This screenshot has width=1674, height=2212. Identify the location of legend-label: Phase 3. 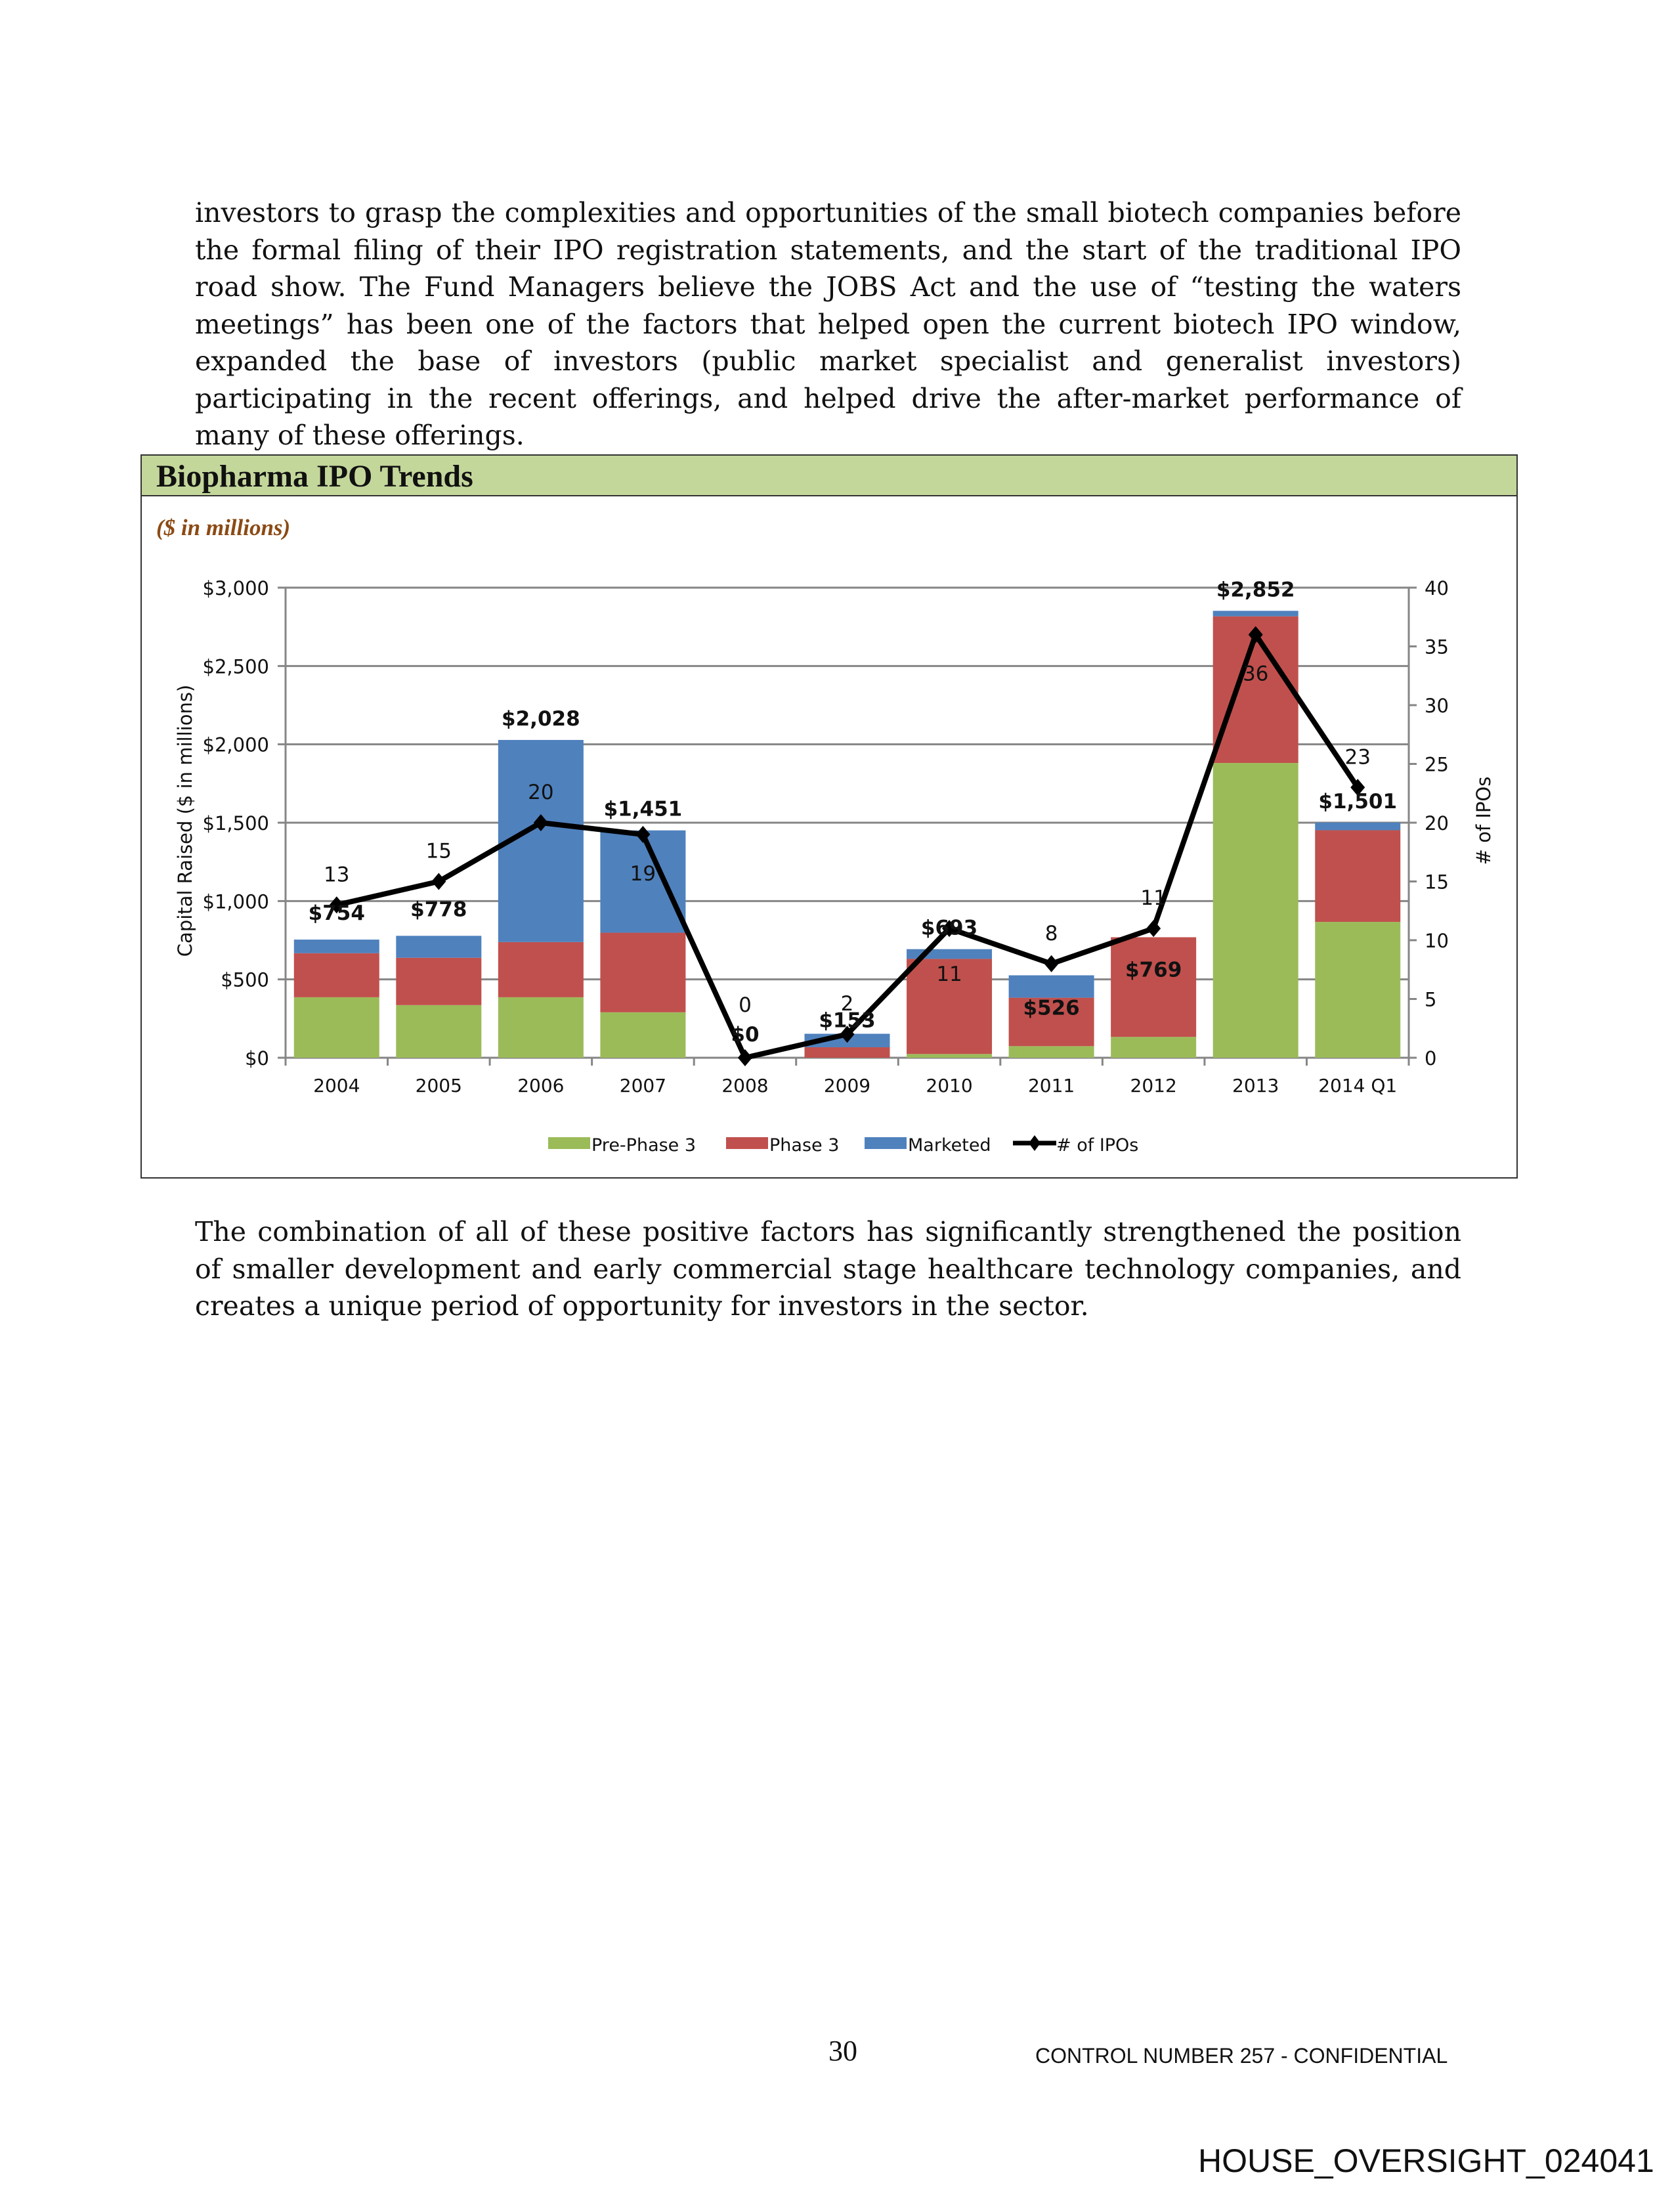
(804, 1145).